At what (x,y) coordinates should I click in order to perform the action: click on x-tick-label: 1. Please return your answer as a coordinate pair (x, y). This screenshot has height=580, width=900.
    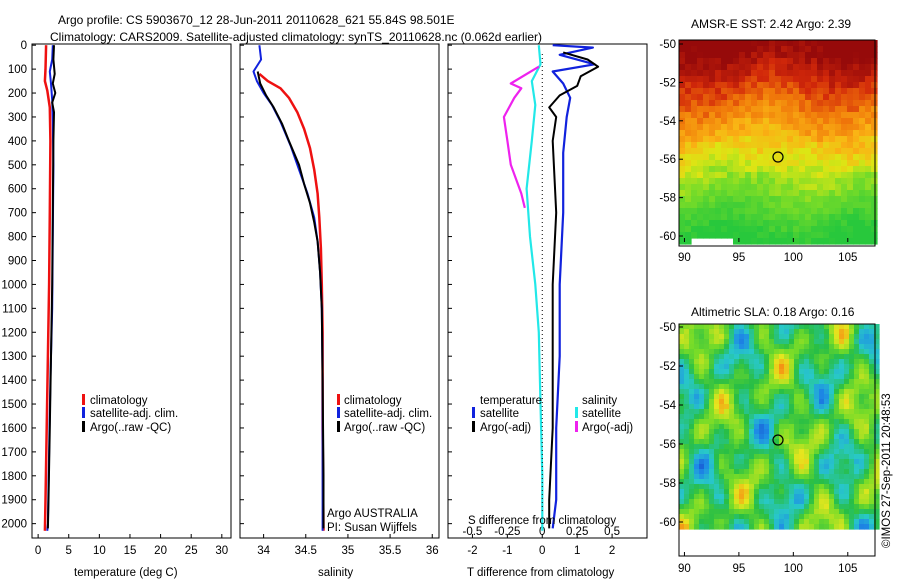
    Looking at the image, I should click on (577, 551).